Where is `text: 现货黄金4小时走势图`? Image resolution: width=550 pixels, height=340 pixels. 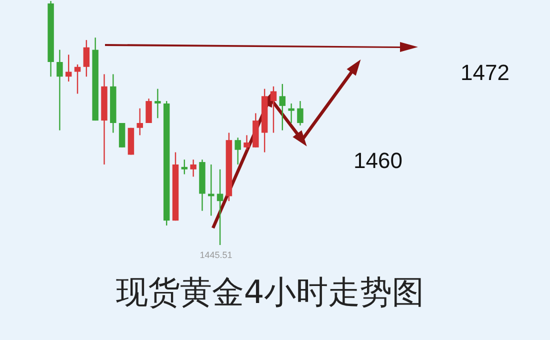
text: 现货黄金4小时走势图 is located at coordinates (270, 292).